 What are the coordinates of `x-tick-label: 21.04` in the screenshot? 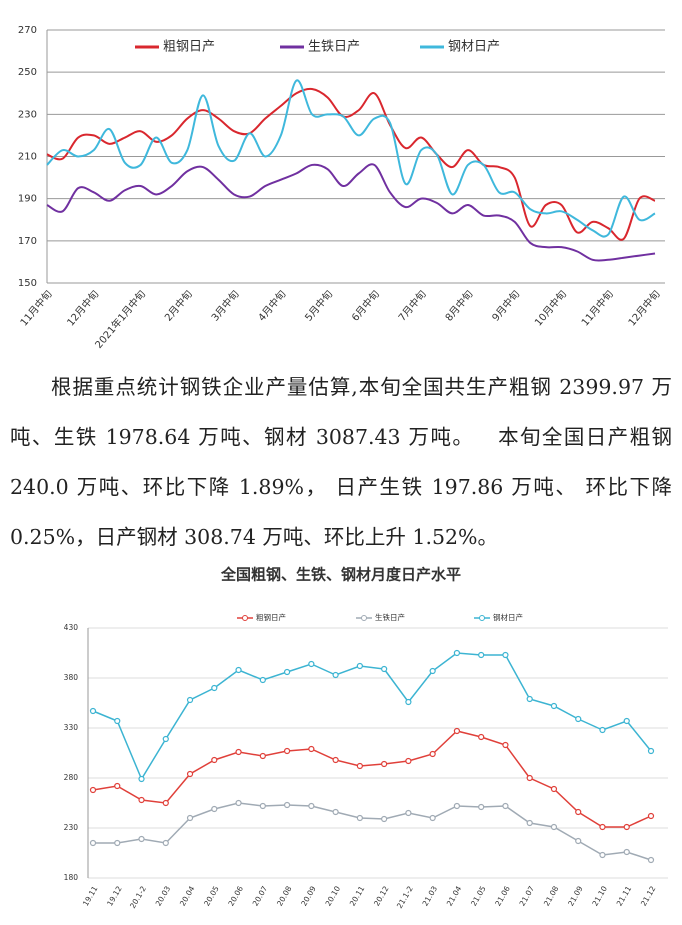 It's located at (454, 895).